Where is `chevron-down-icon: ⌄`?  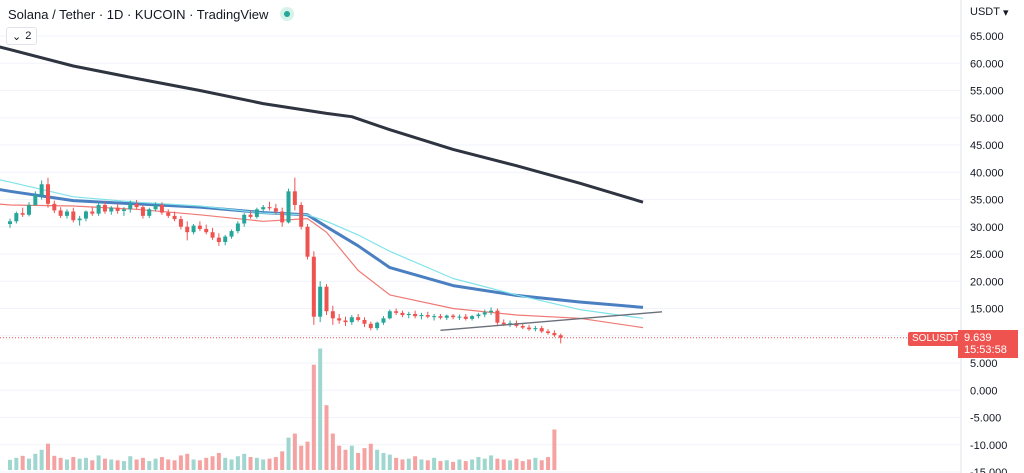 chevron-down-icon: ⌄ is located at coordinates (17, 36).